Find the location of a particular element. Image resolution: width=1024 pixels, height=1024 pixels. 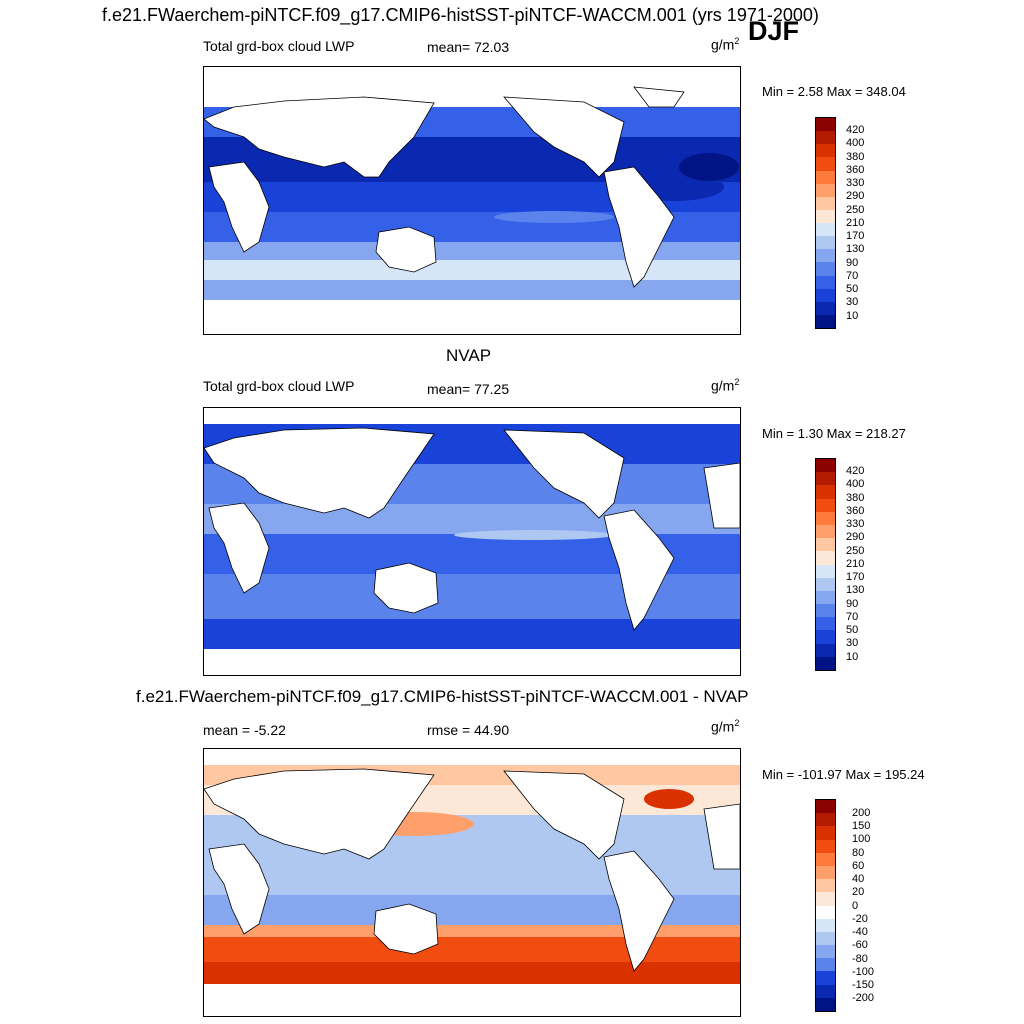

panel3-colorbar-tick: 60 is located at coordinates (858, 866).